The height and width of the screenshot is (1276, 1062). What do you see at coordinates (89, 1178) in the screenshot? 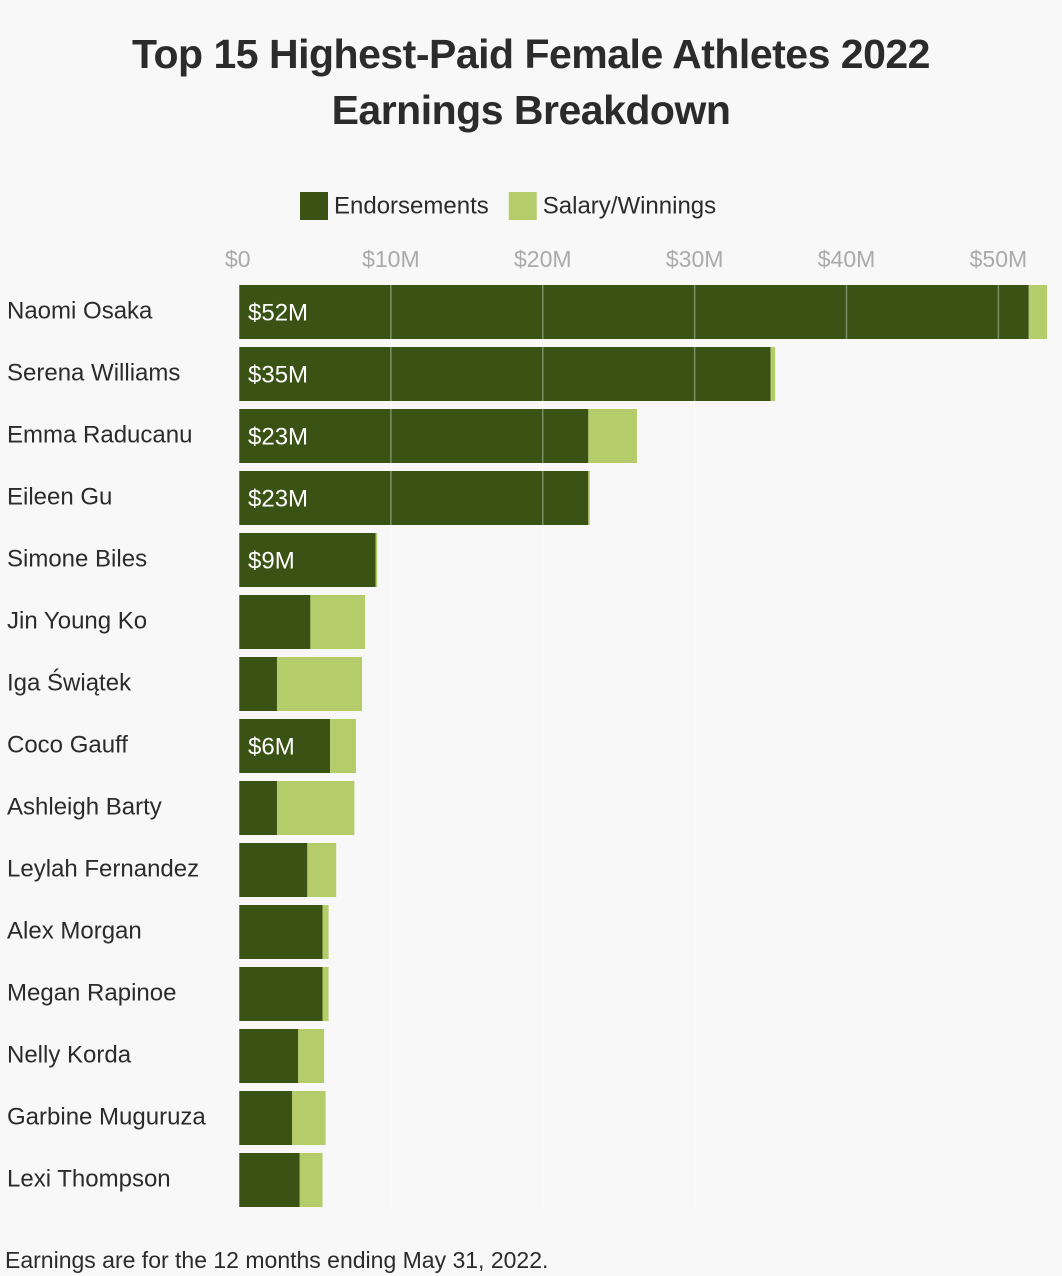
I see `category-label: Lexi Thompson` at bounding box center [89, 1178].